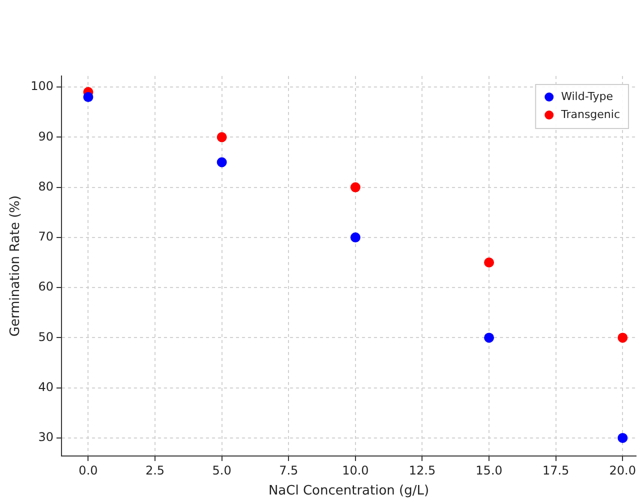  I want to click on x-tick-label: 10.0, so click(355, 470).